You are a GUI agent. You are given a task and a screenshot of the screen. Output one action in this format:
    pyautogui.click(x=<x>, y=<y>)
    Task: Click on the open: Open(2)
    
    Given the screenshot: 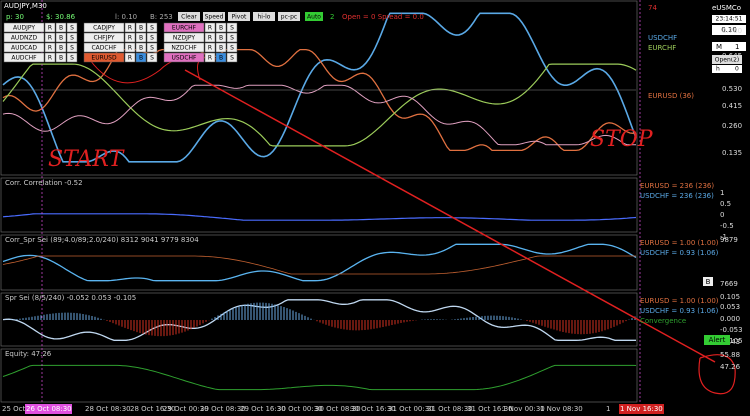 What is the action you would take?
    pyautogui.click(x=727, y=60)
    